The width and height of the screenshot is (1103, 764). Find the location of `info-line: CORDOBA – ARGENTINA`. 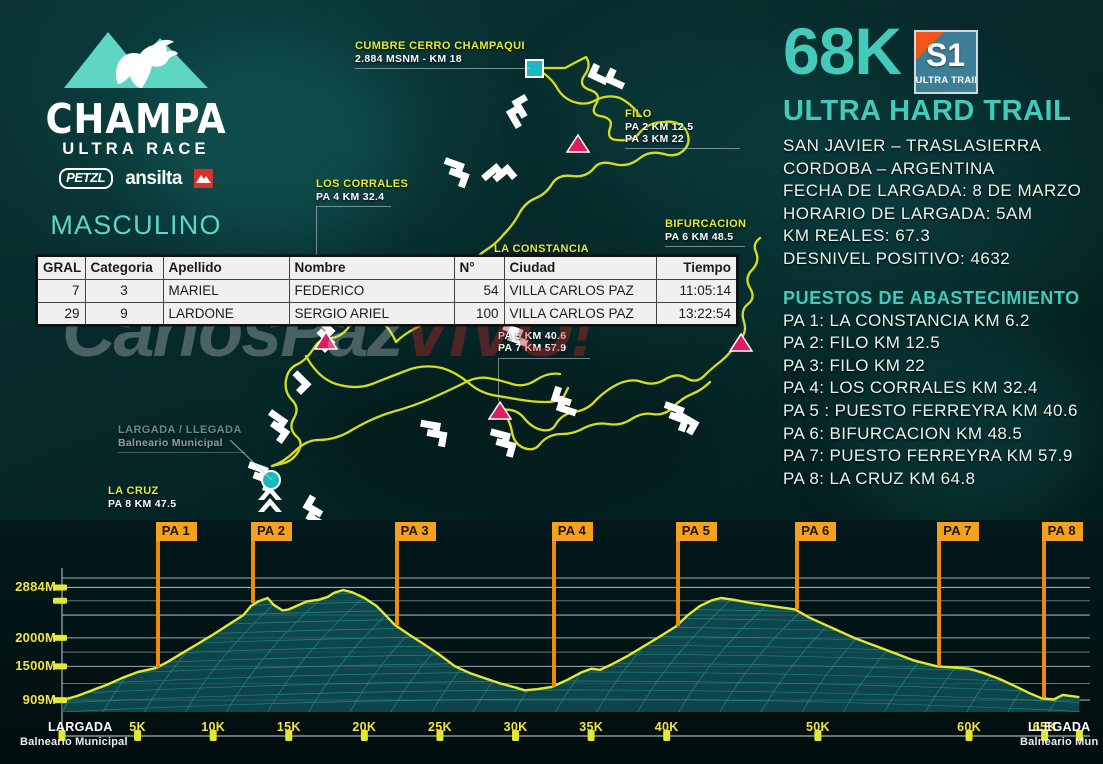

info-line: CORDOBA – ARGENTINA is located at coordinates (889, 168).